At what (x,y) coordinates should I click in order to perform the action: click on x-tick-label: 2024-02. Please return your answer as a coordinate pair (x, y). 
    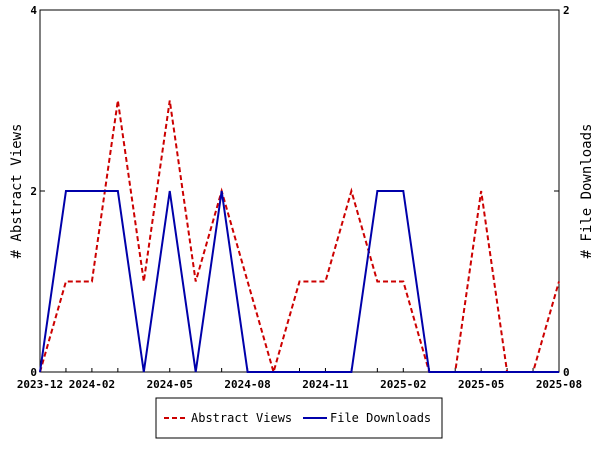
    Looking at the image, I should click on (92, 384).